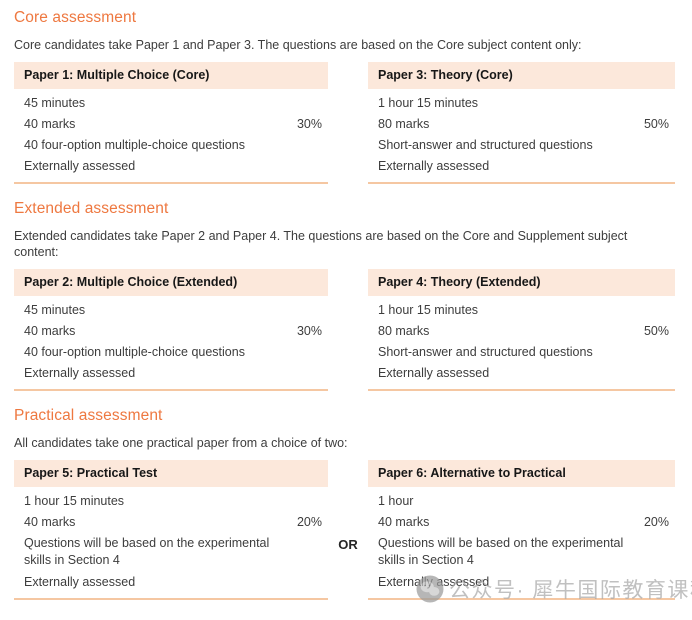 The width and height of the screenshot is (692, 620). What do you see at coordinates (171, 75) in the screenshot?
I see `paper-title: Paper 1: Multiple Choice (Core)` at bounding box center [171, 75].